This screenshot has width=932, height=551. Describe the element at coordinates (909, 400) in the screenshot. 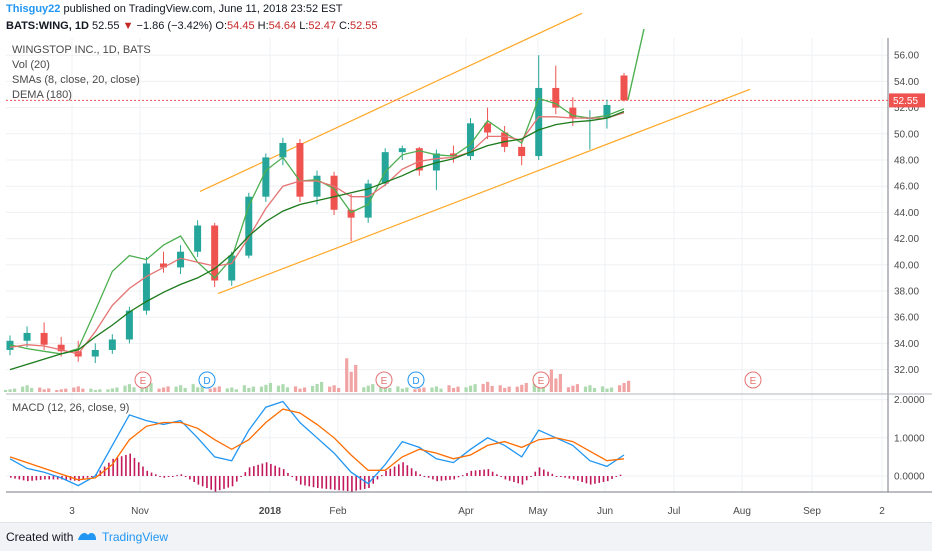

I see `macd-tick-label: 2.0000` at that location.